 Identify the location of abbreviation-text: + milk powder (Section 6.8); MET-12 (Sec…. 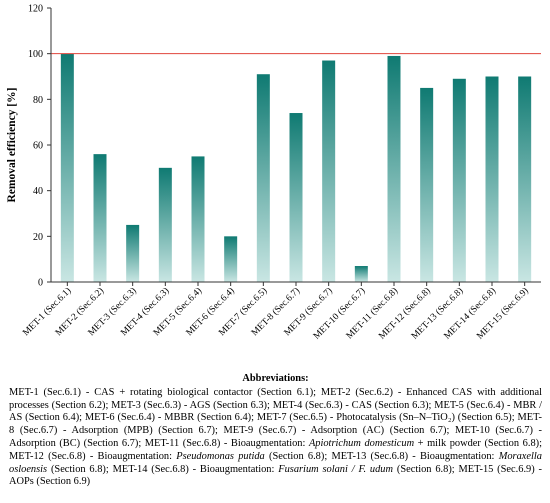
(275, 449).